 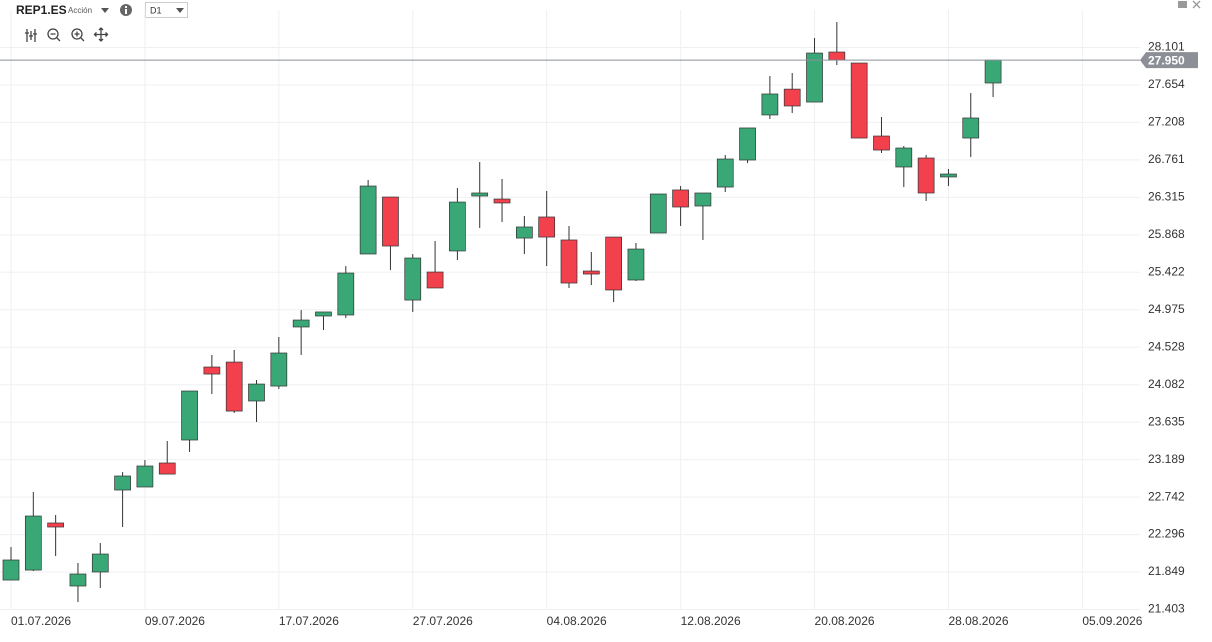 What do you see at coordinates (180, 10) in the screenshot?
I see `timeframe-dropdown` at bounding box center [180, 10].